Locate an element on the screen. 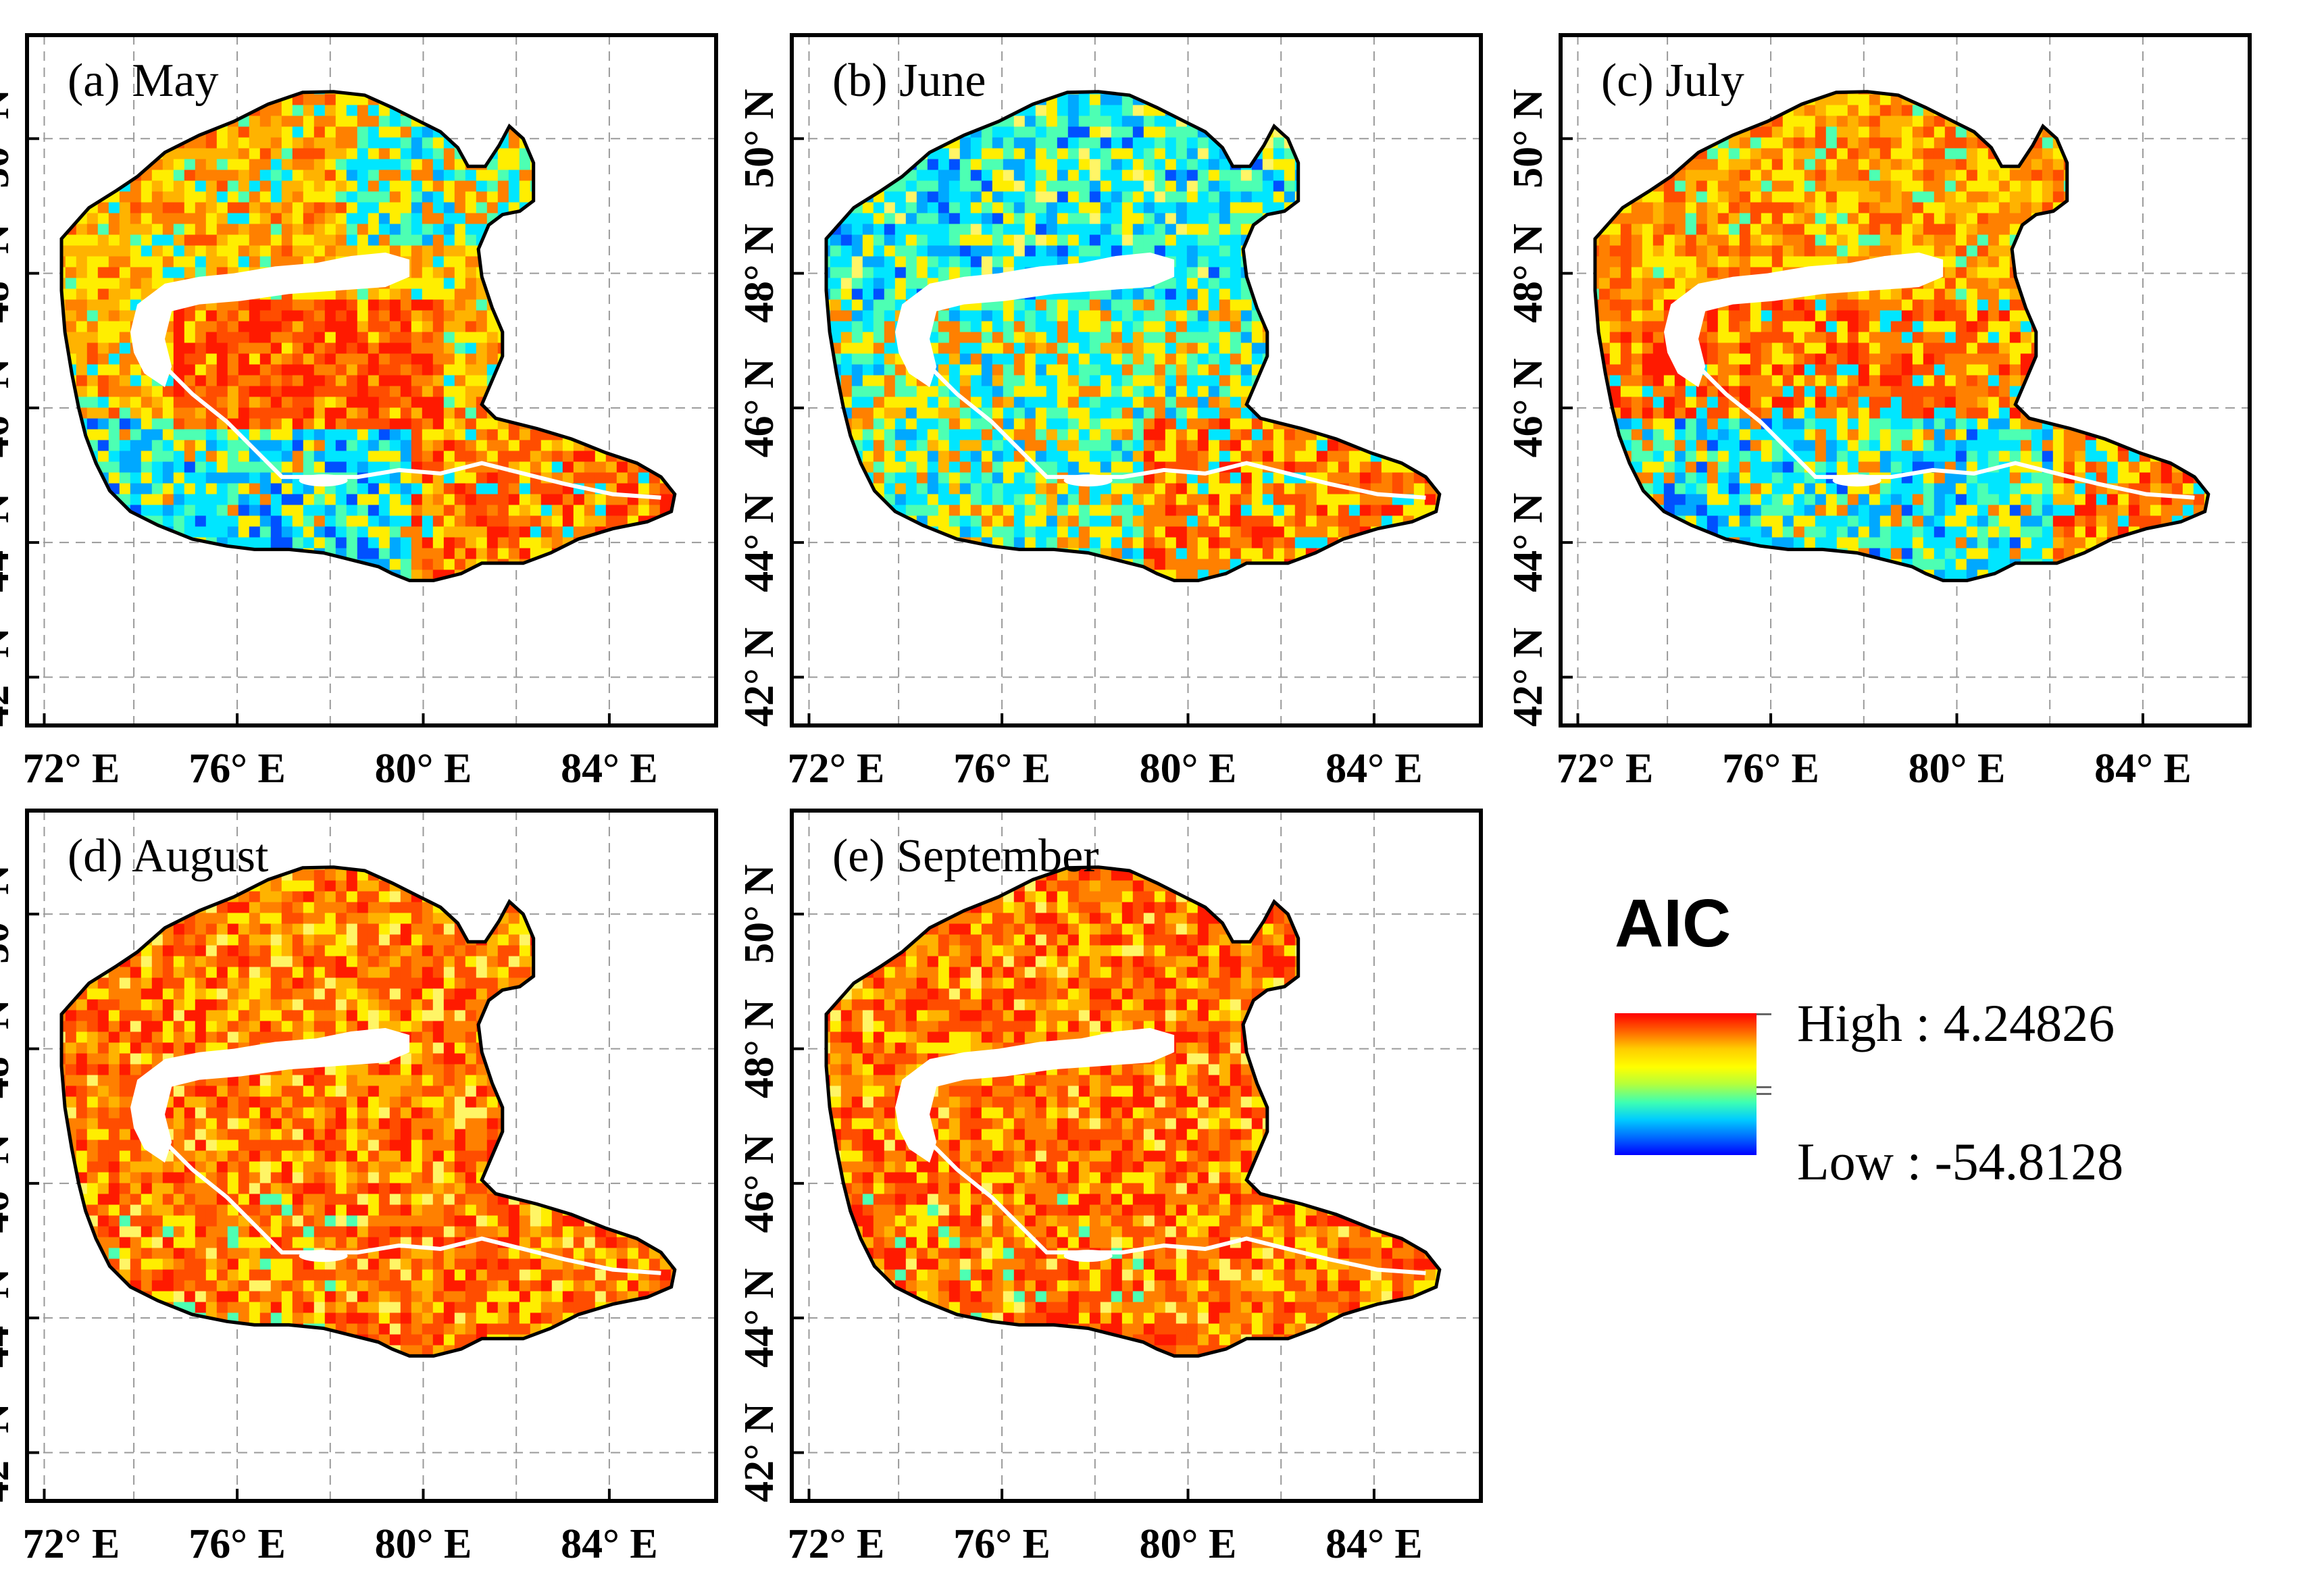  panel-title: (b) June is located at coordinates (909, 81).